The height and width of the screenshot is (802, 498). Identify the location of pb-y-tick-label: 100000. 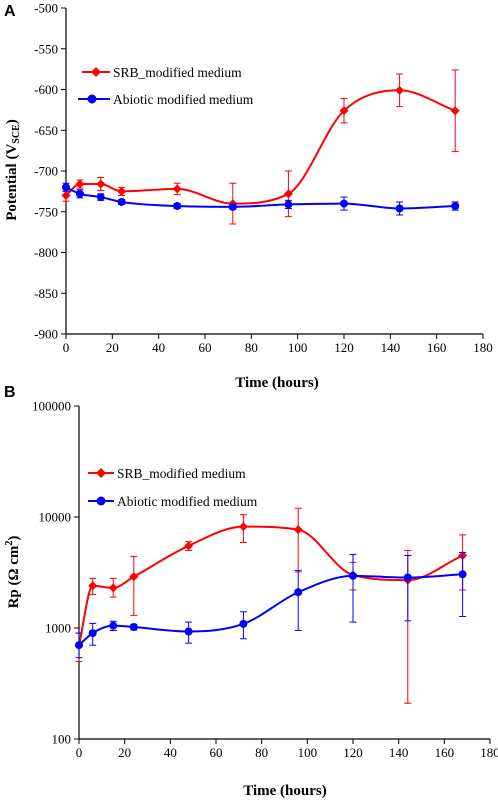
(51, 406).